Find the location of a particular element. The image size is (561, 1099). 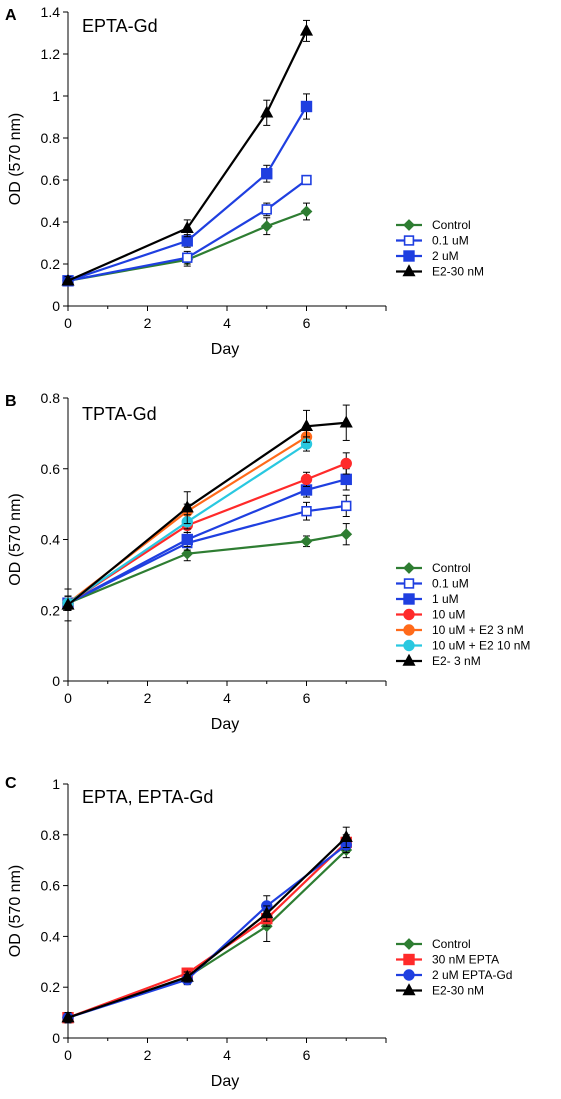

panel-letter: A is located at coordinates (11, 15).